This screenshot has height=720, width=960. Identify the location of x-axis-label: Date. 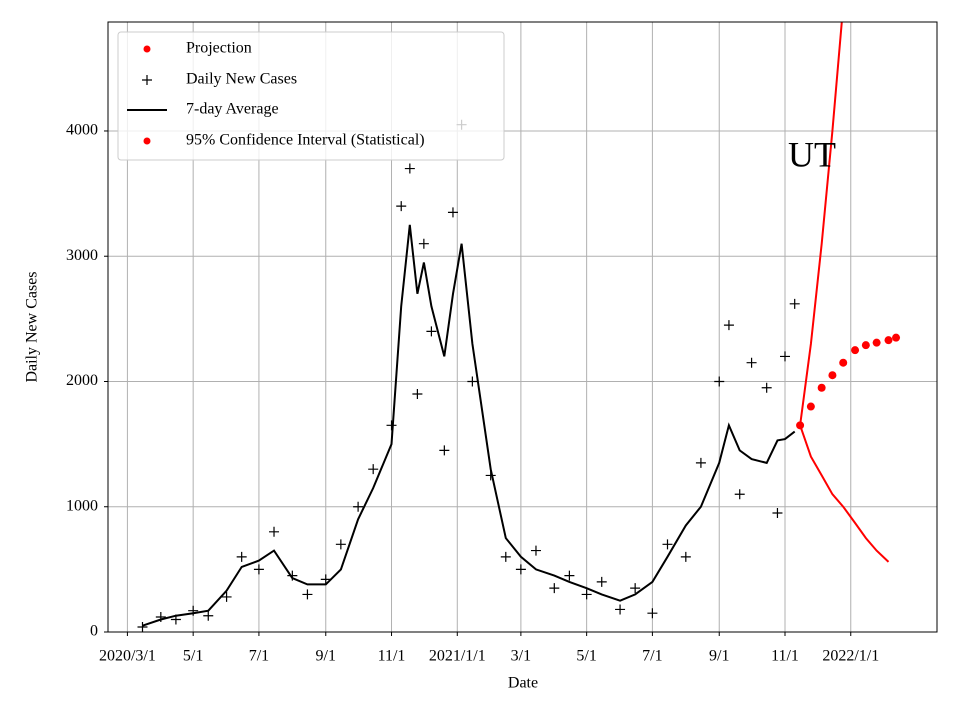
(523, 683).